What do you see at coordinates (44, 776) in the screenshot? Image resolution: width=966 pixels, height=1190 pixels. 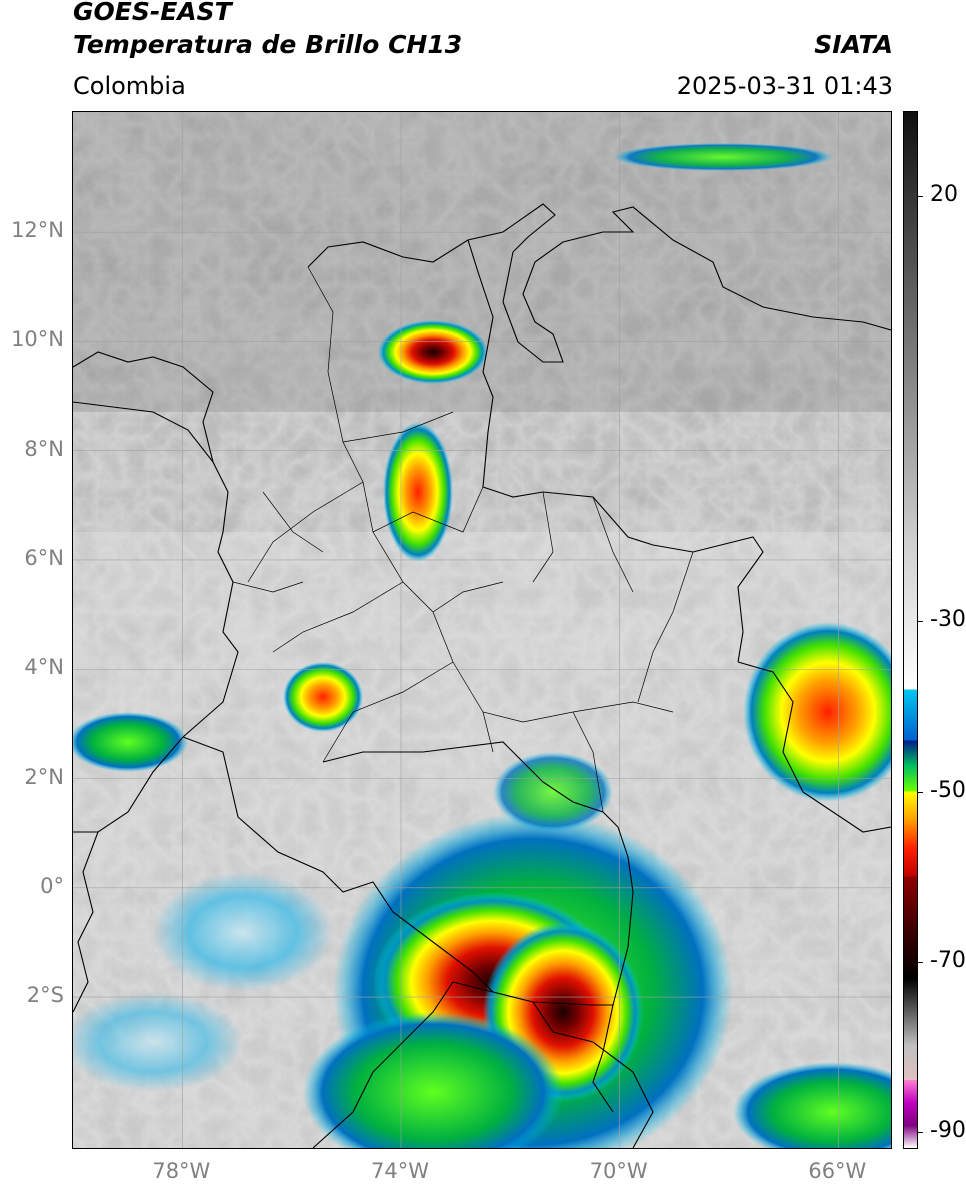 I see `latitude-tick-label: 2°N` at bounding box center [44, 776].